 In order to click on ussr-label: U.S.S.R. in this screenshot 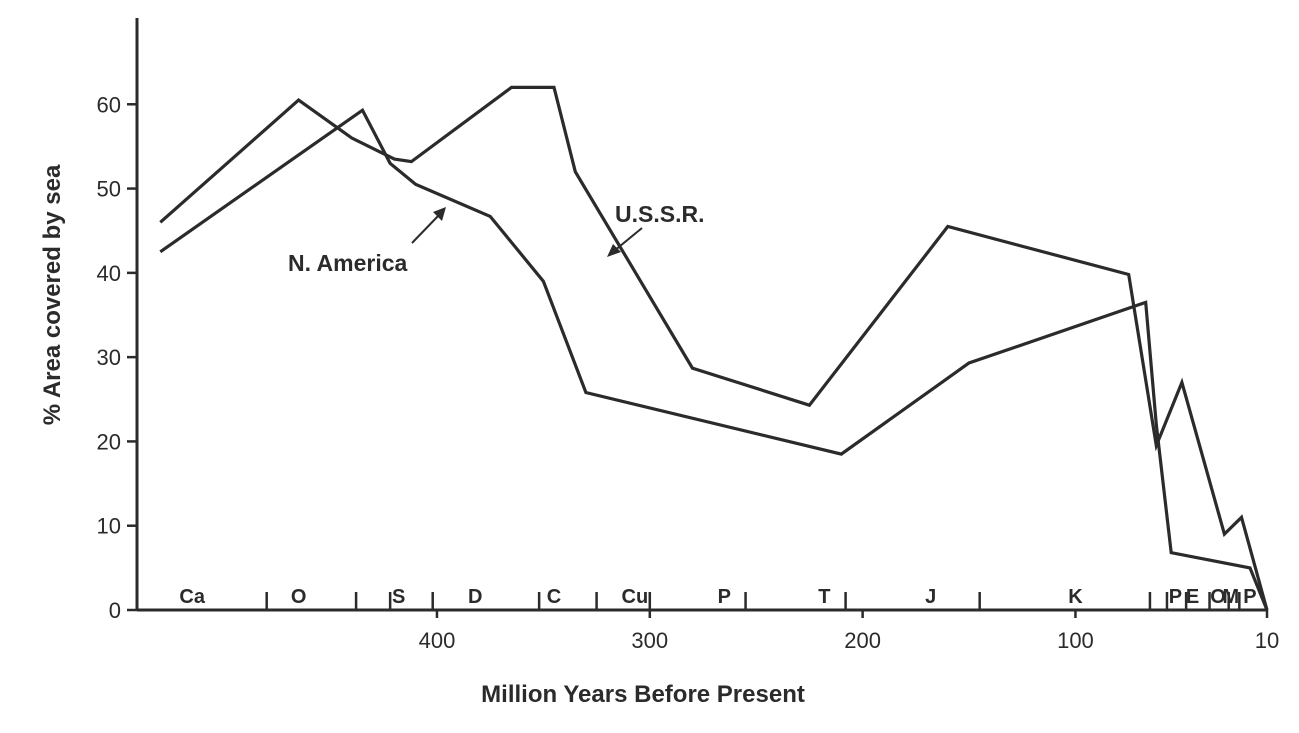, I will do `click(659, 214)`.